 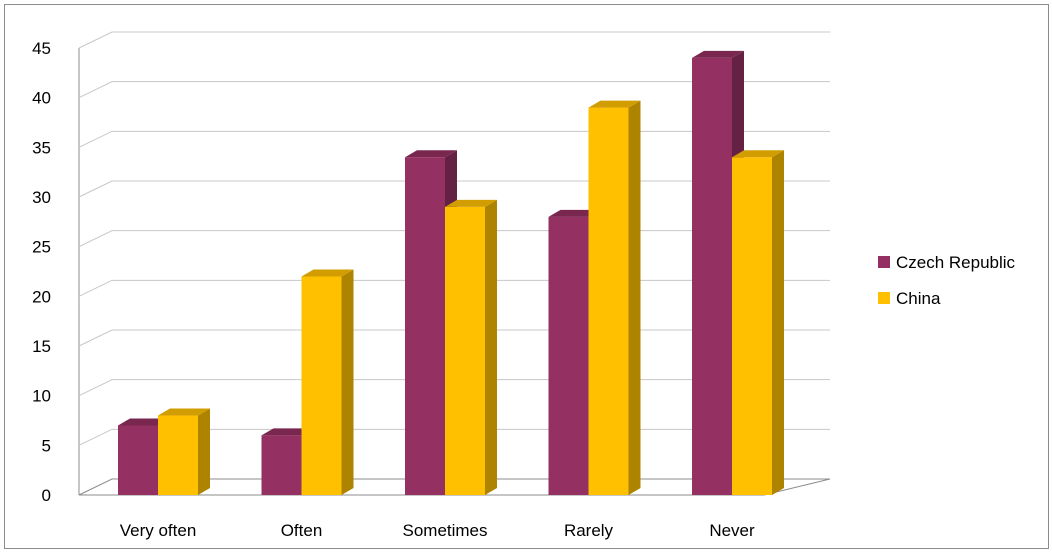 What do you see at coordinates (732, 530) in the screenshot?
I see `x-tick-label: Never` at bounding box center [732, 530].